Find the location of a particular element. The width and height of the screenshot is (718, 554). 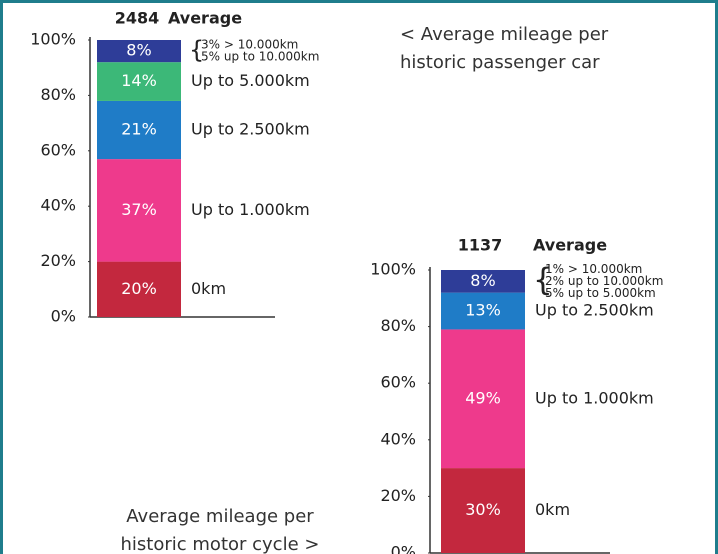

breakdown-label: 5% up to 10.000km is located at coordinates (260, 57).